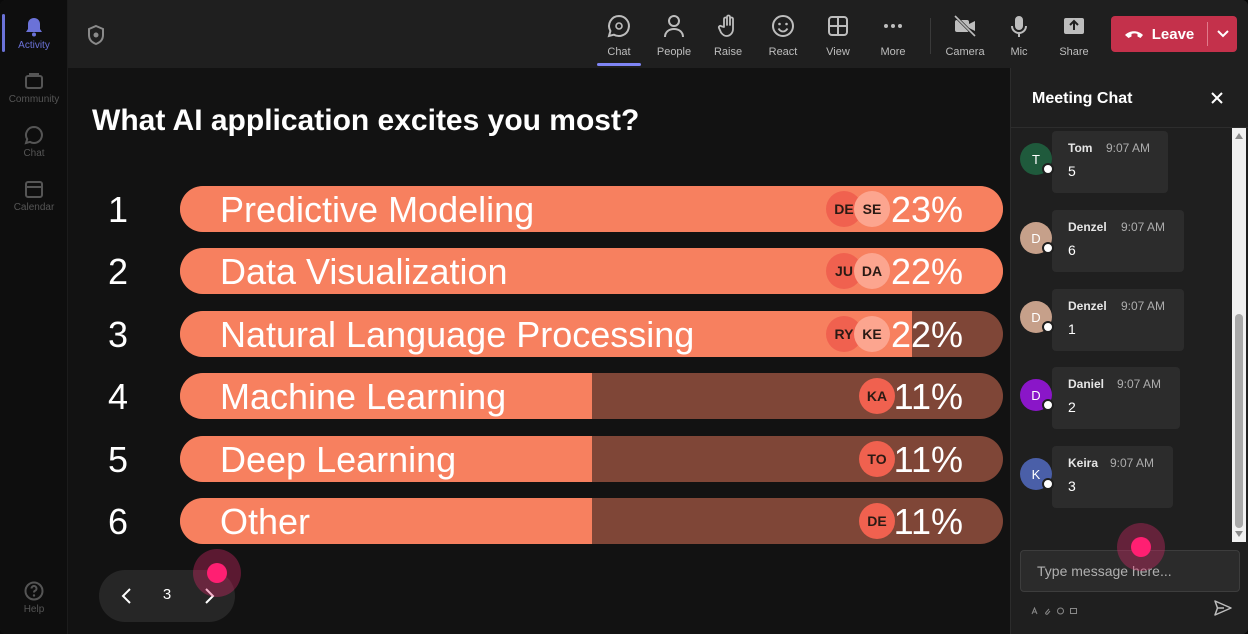 Image resolution: width=1248 pixels, height=634 pixels. Describe the element at coordinates (1116, 398) in the screenshot. I see `message-bubble: Daniel 9:07 AM 2` at that location.